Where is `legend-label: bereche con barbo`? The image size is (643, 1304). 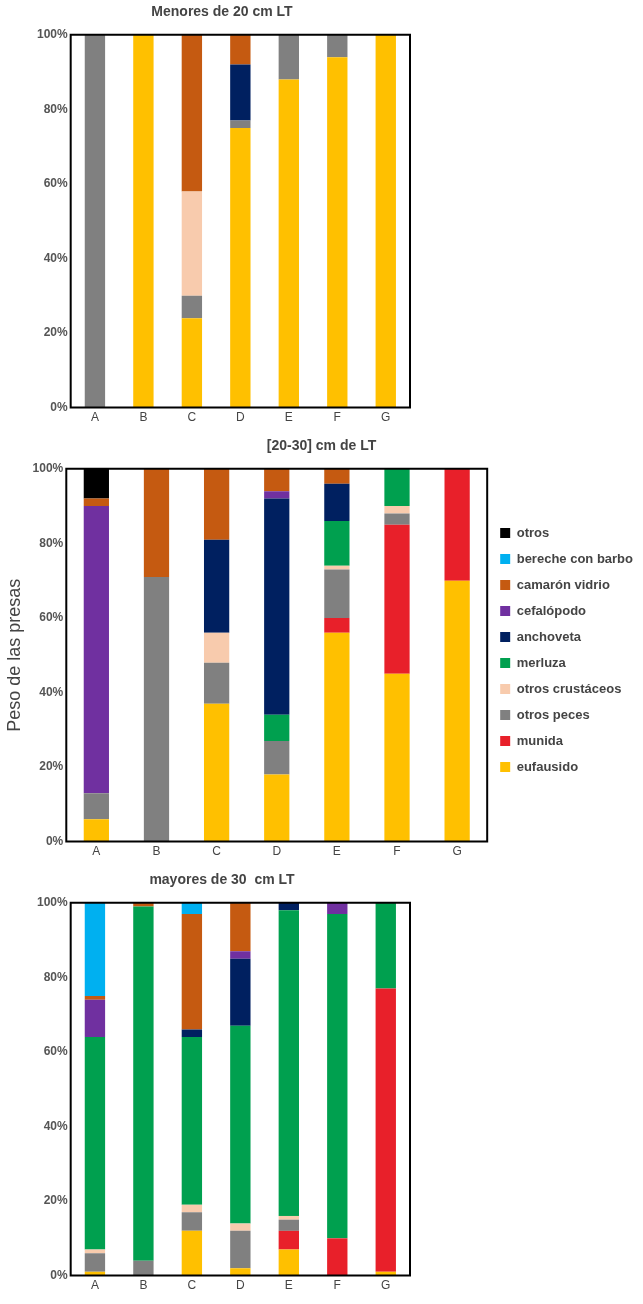 legend-label: bereche con barbo is located at coordinates (575, 558).